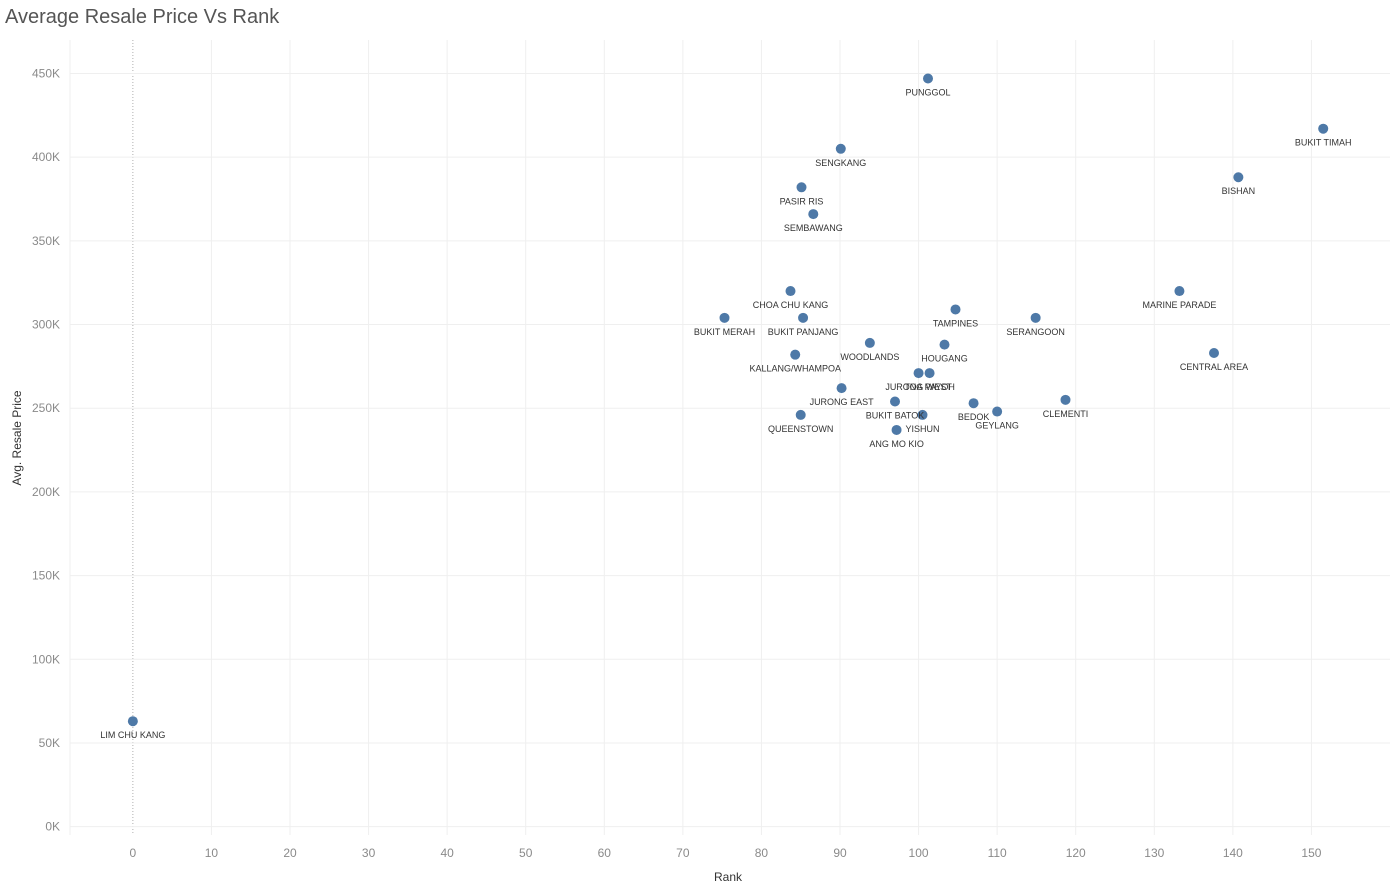 The width and height of the screenshot is (1390, 892). Describe the element at coordinates (728, 877) in the screenshot. I see `x-axis-title: Rank` at that location.